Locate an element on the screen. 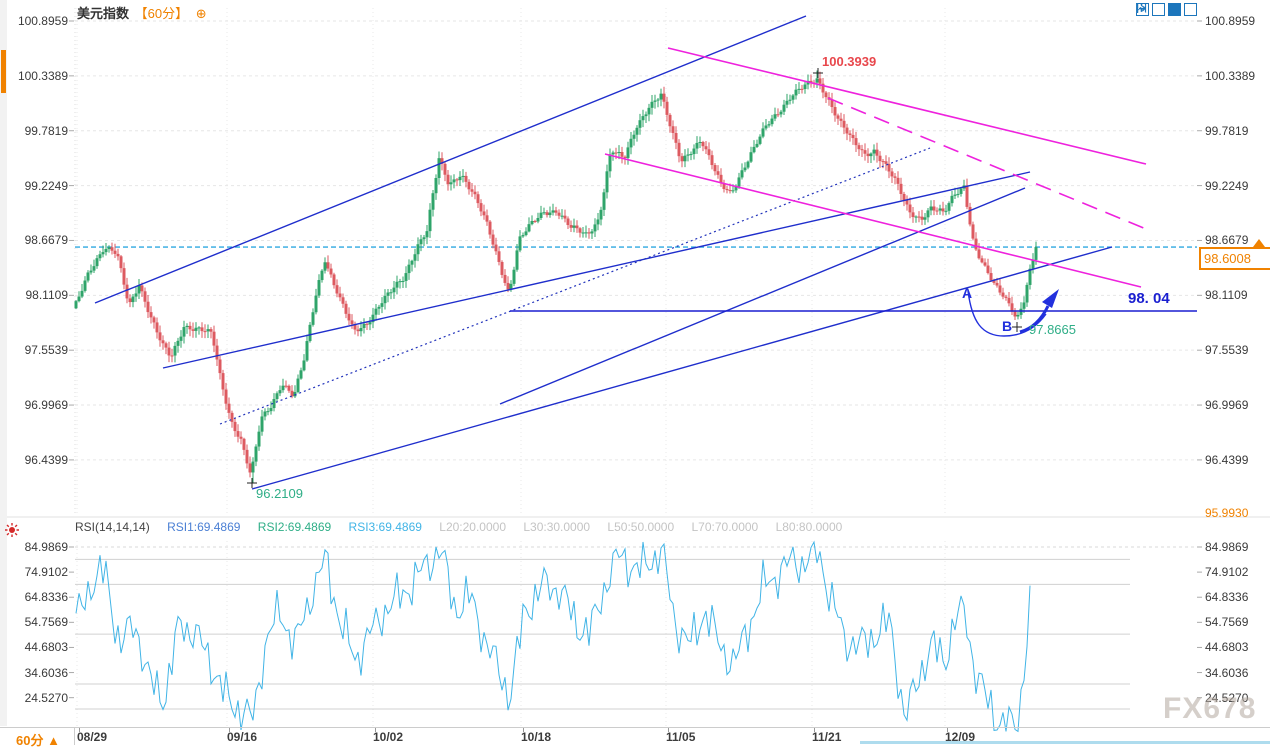 Image resolution: width=1270 pixels, height=749 pixels. auto-scale-icon is located at coordinates (1158, 9).